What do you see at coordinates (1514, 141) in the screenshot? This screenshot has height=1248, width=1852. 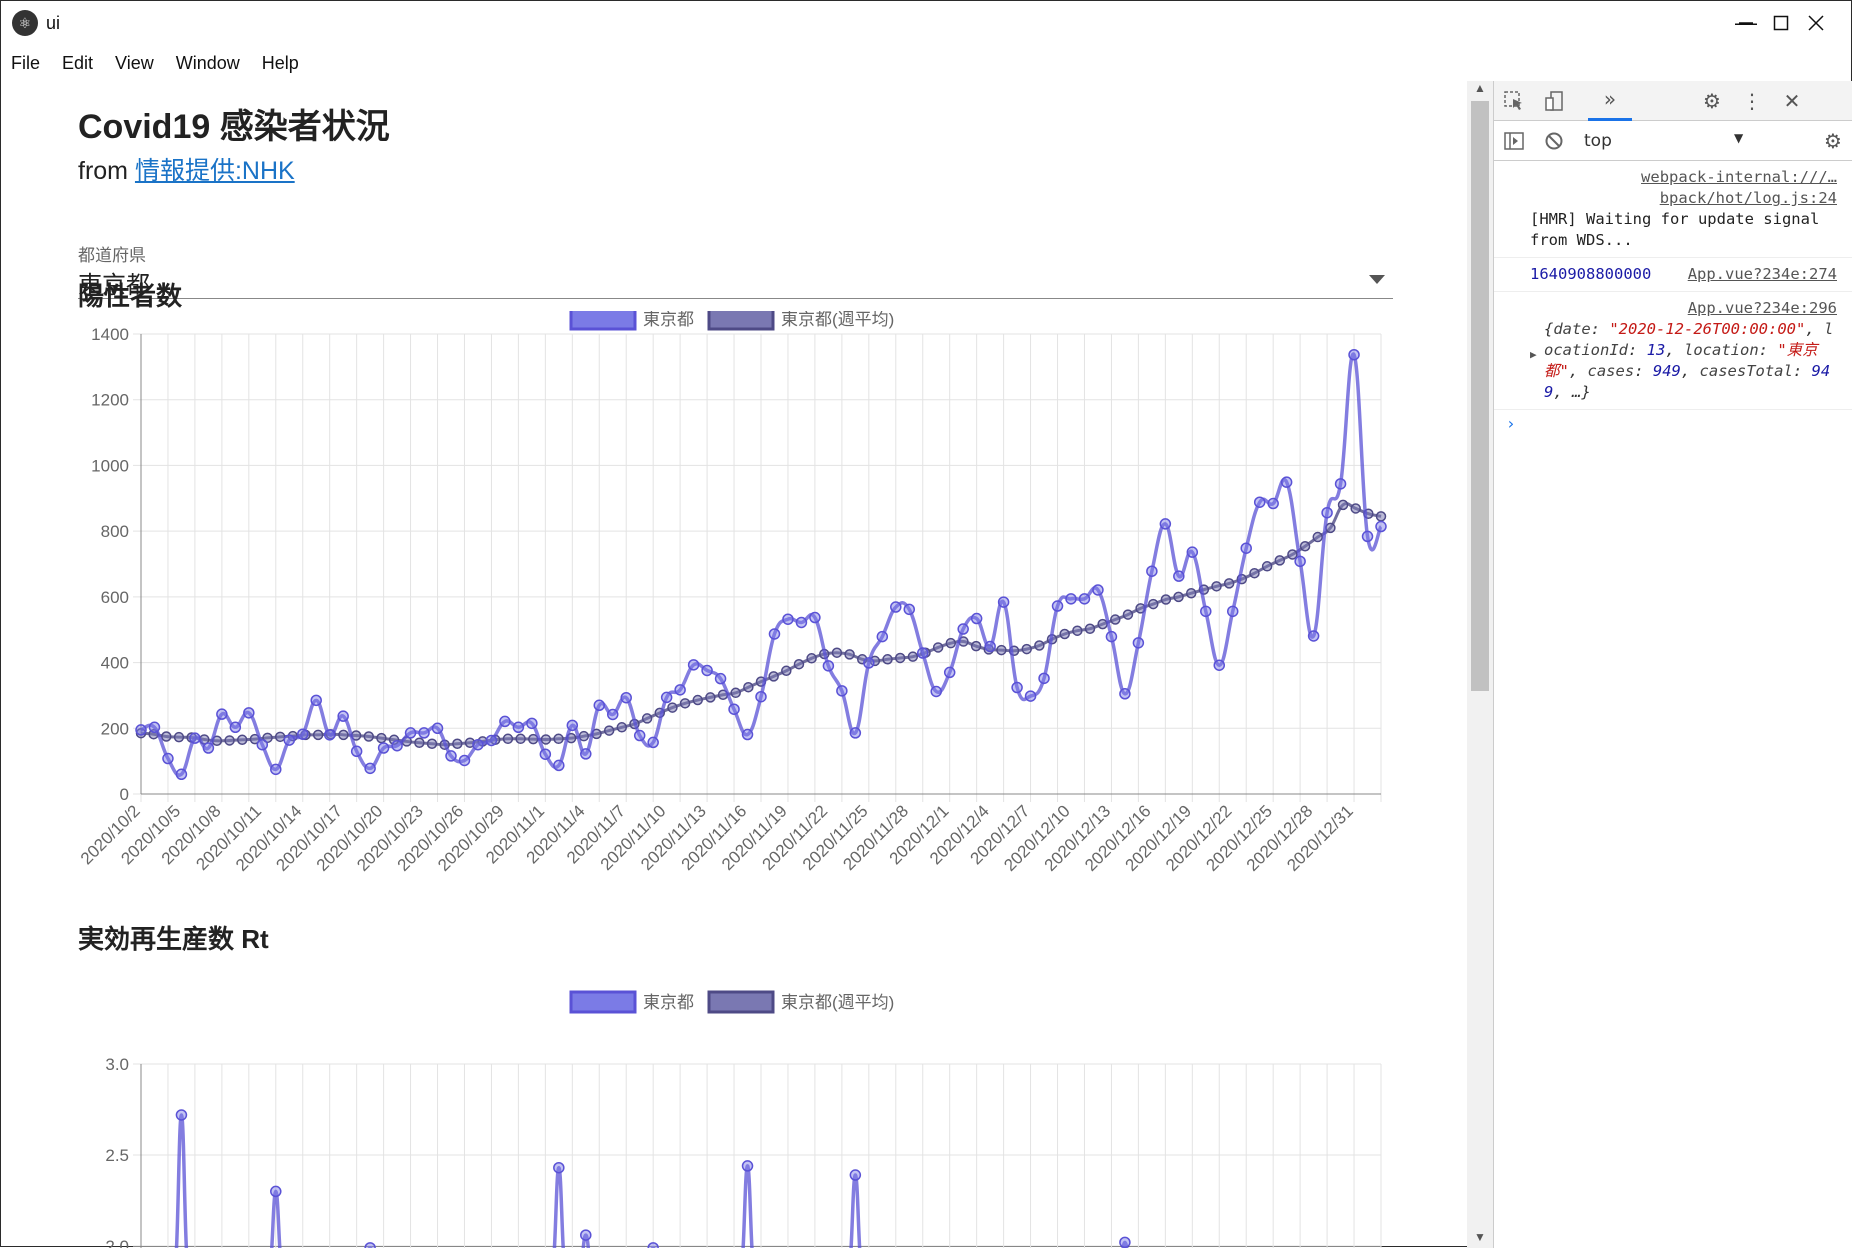 I see `sidebar-toggle-icon` at bounding box center [1514, 141].